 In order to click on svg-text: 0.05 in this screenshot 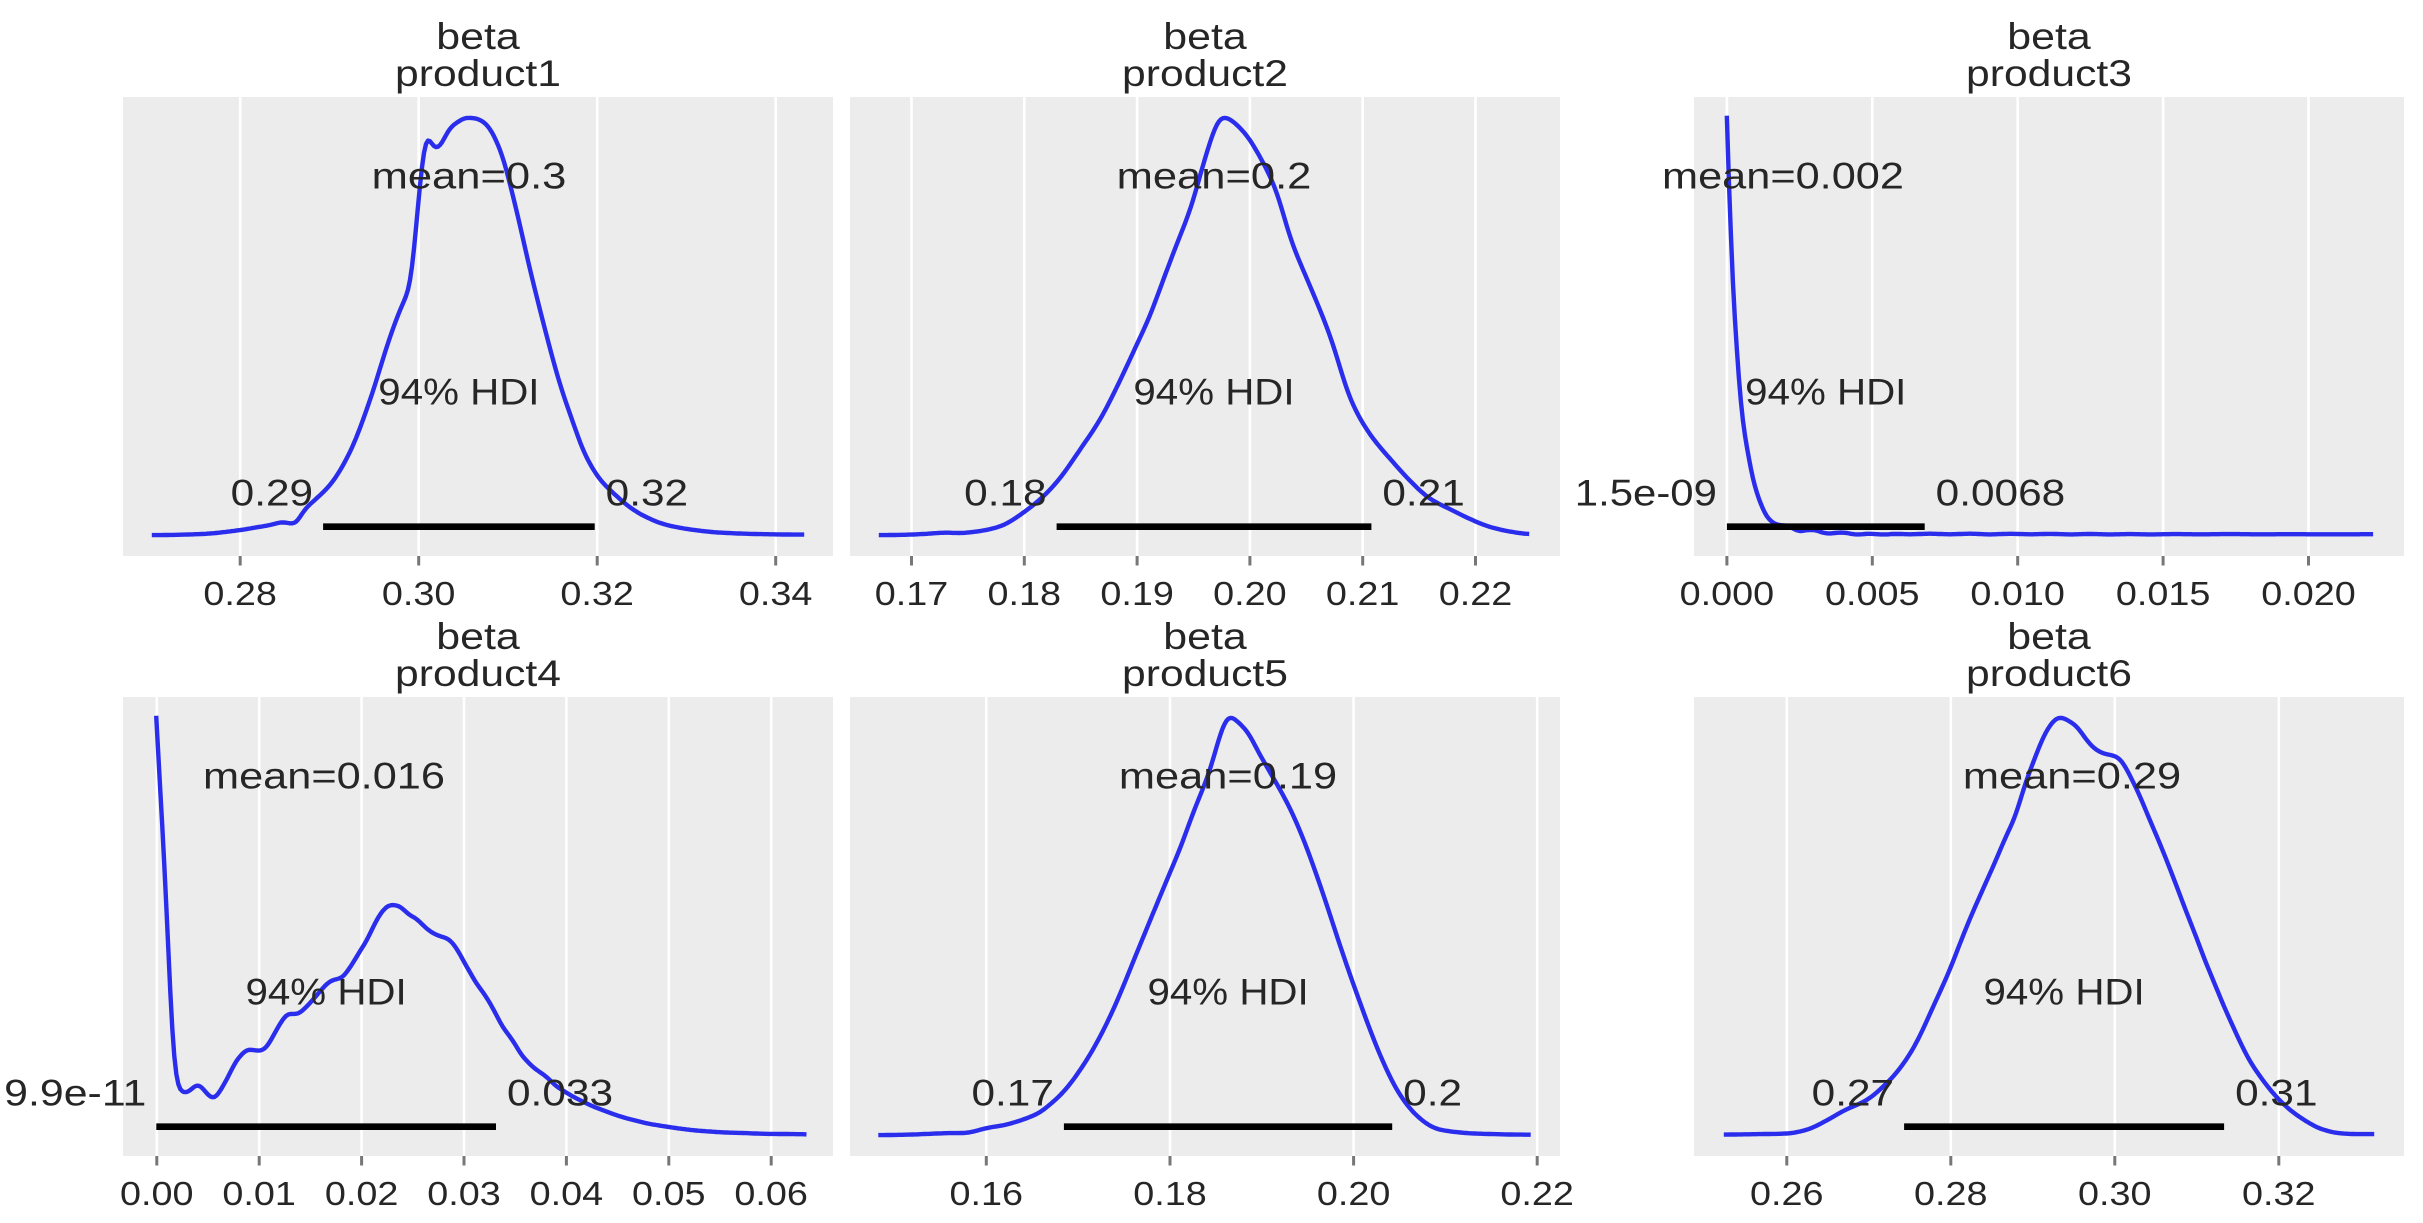, I will do `click(669, 1193)`.